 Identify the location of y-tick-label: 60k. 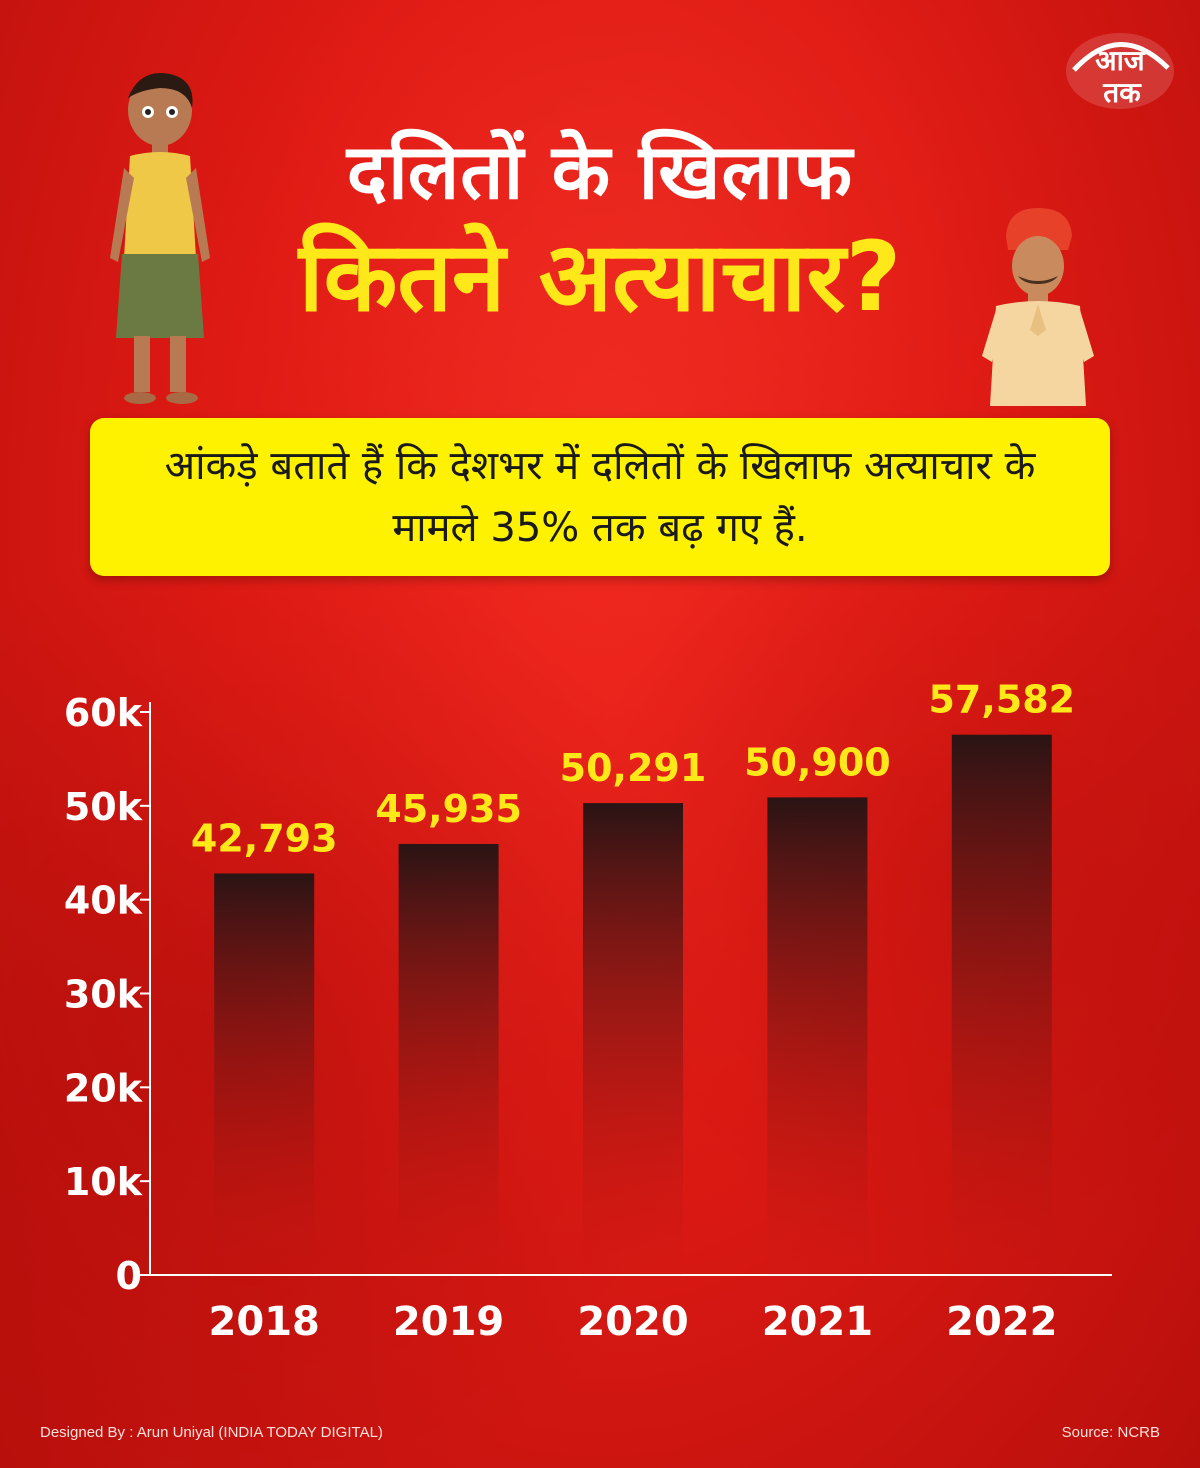
(103, 713).